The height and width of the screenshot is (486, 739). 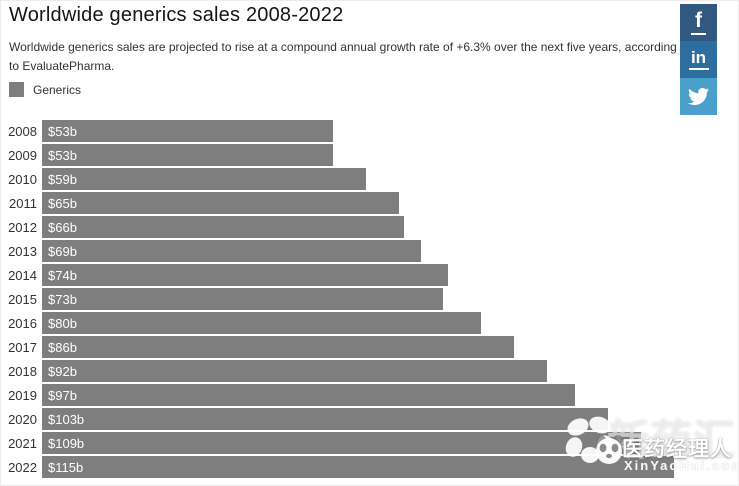 I want to click on plot-area: $115b, so click(x=371, y=467).